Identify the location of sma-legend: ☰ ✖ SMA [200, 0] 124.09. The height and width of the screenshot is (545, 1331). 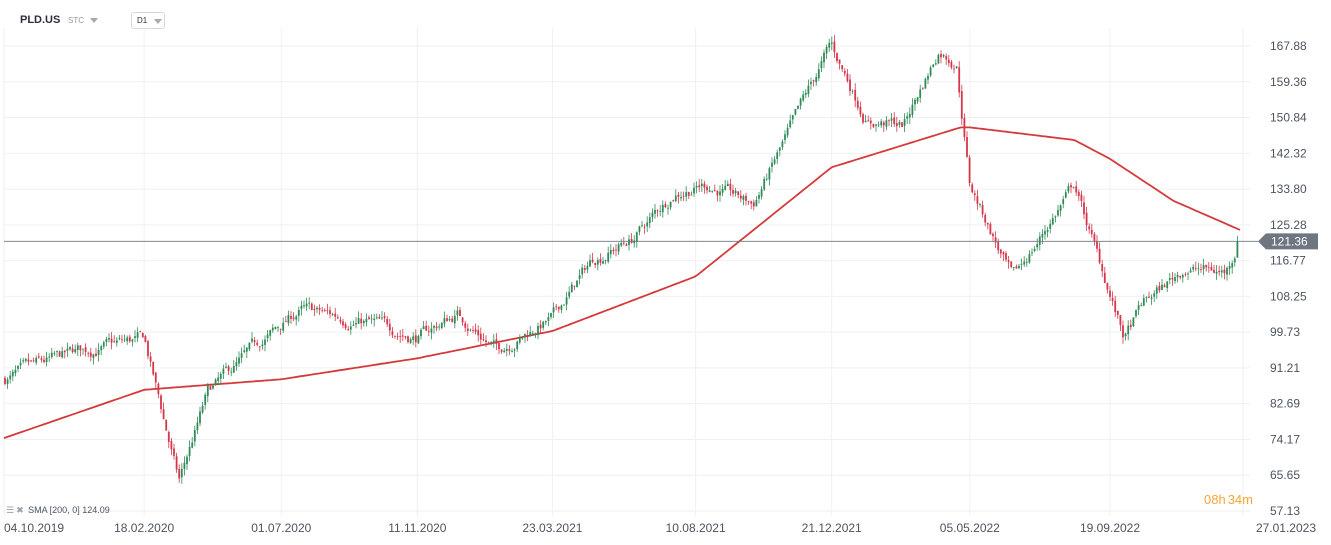
(58, 510).